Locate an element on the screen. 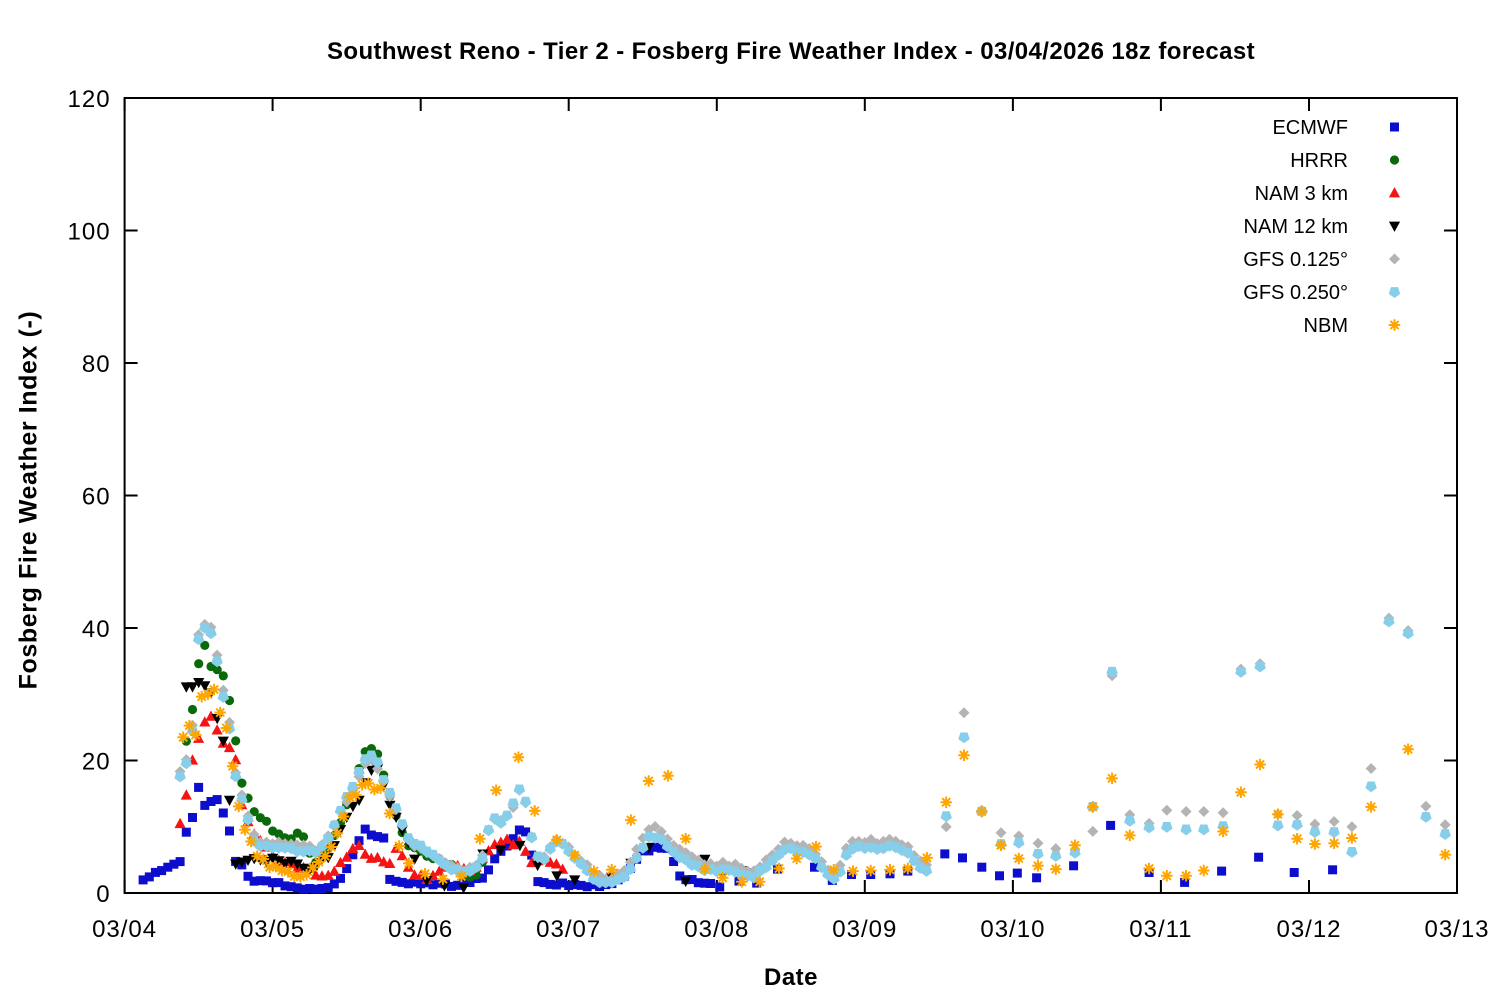 Image resolution: width=1500 pixels, height=1000 pixels. svg-text: 0 is located at coordinates (103, 894).